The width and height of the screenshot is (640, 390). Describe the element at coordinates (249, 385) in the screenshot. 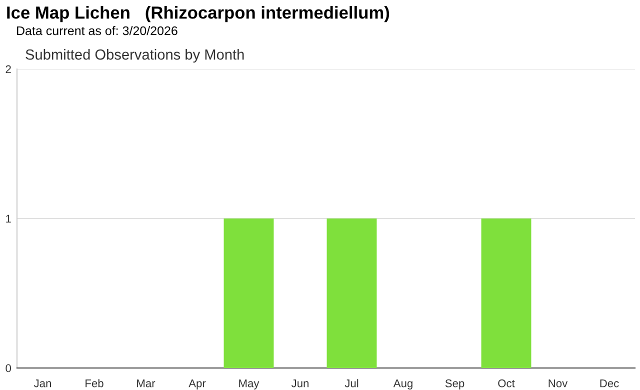

I see `x-tick-label: May` at that location.